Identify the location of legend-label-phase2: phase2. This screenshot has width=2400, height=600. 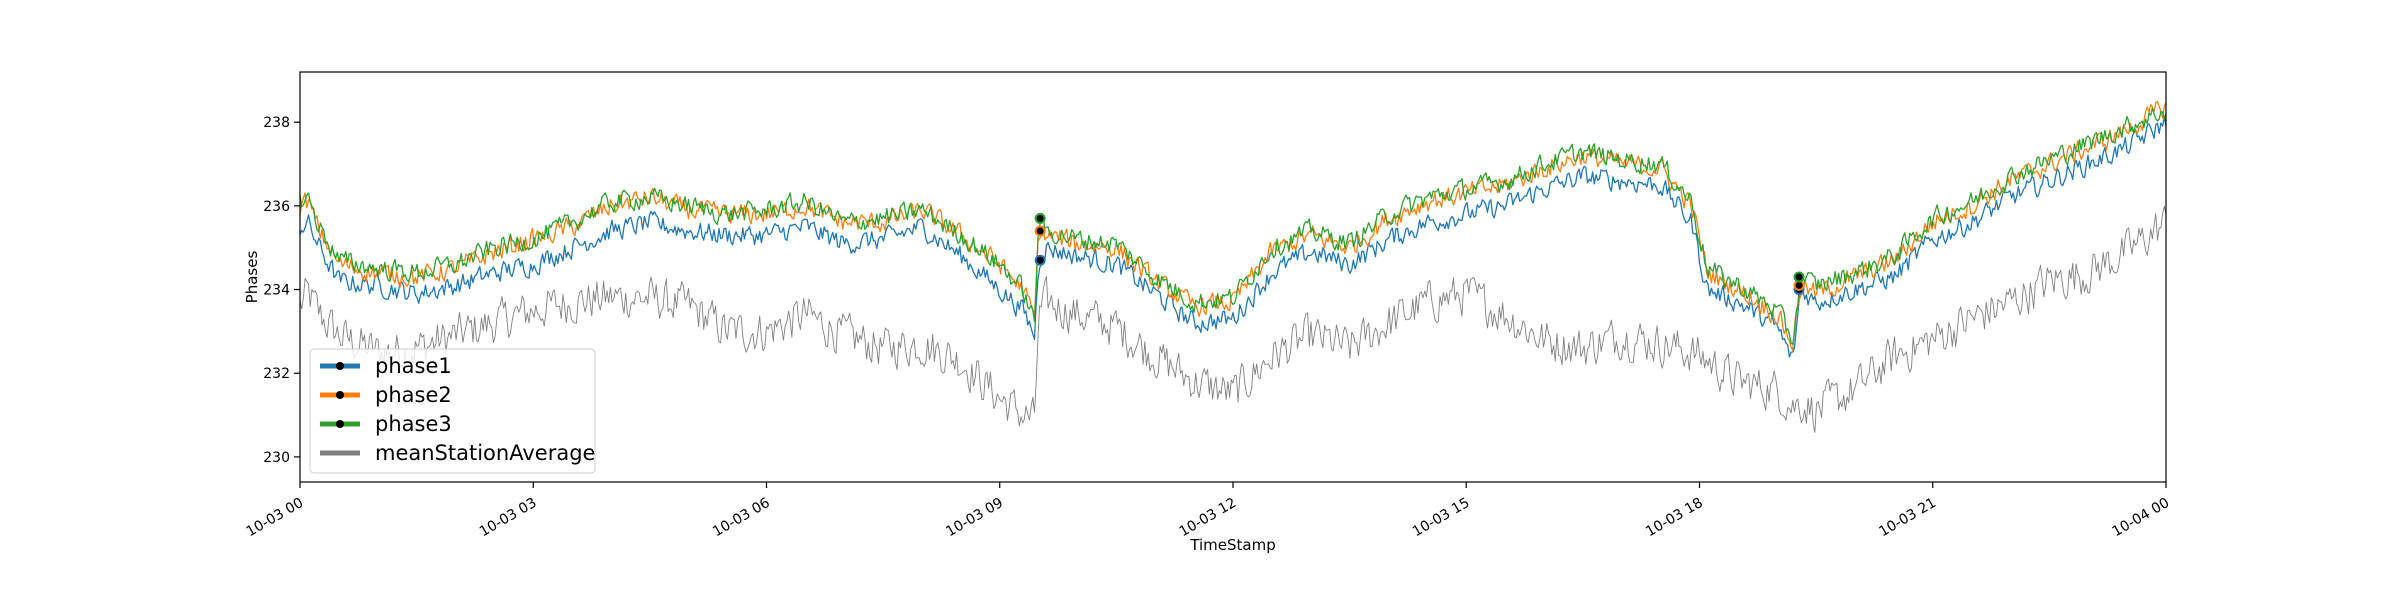
(413, 395).